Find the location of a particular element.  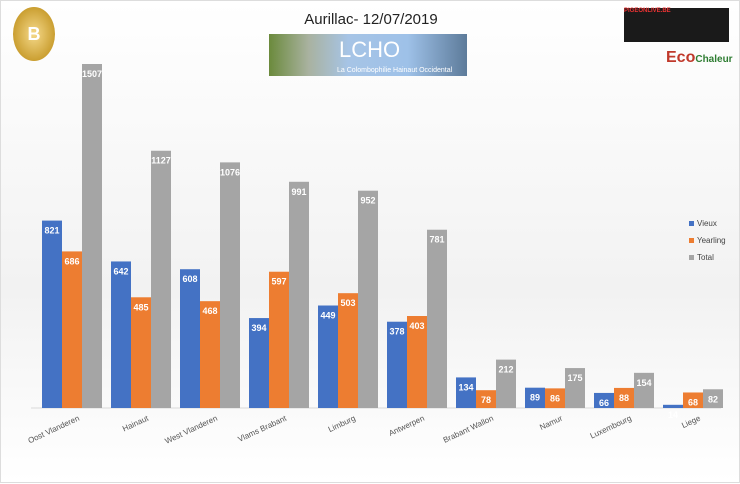

eco-logo: EcoChaleur is located at coordinates (699, 58).